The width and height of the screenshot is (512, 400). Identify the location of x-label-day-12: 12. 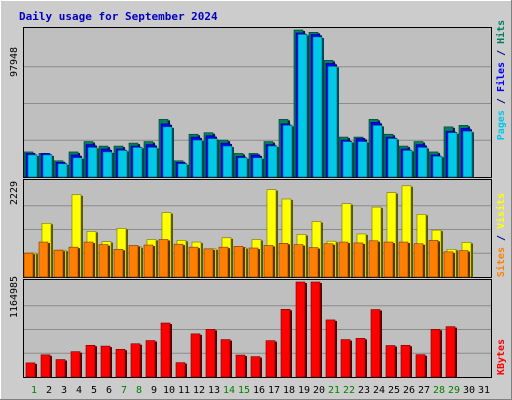
(199, 390).